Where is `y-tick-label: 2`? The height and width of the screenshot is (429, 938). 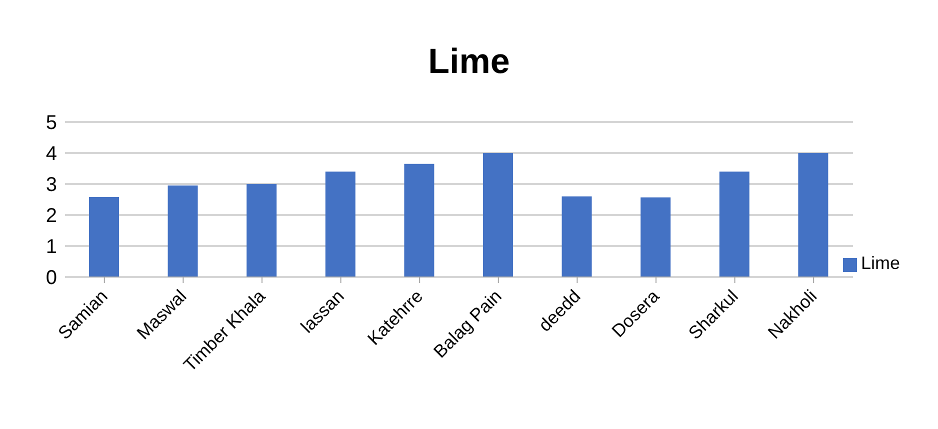 y-tick-label: 2 is located at coordinates (51, 216).